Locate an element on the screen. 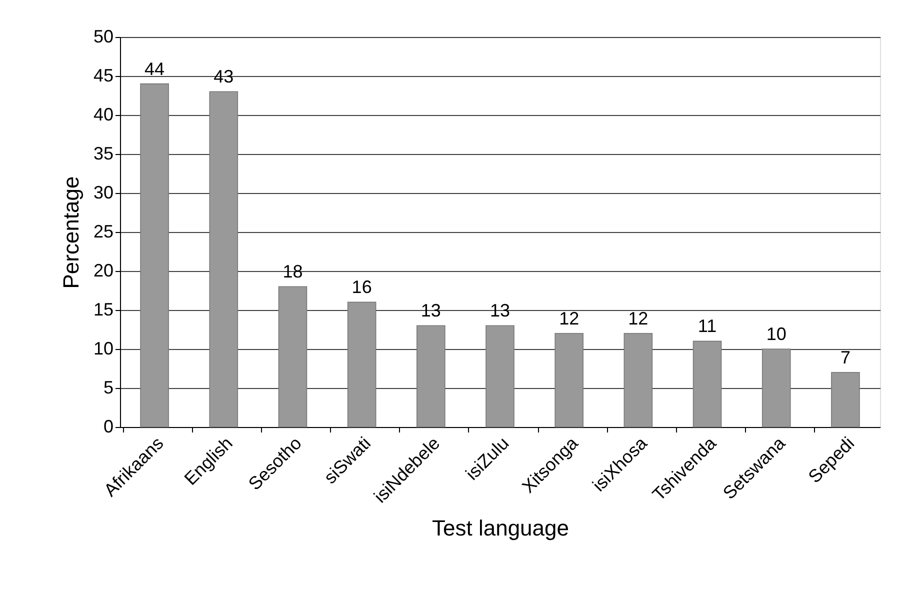 The image size is (903, 598). y-tick-label: 50 is located at coordinates (103, 36).